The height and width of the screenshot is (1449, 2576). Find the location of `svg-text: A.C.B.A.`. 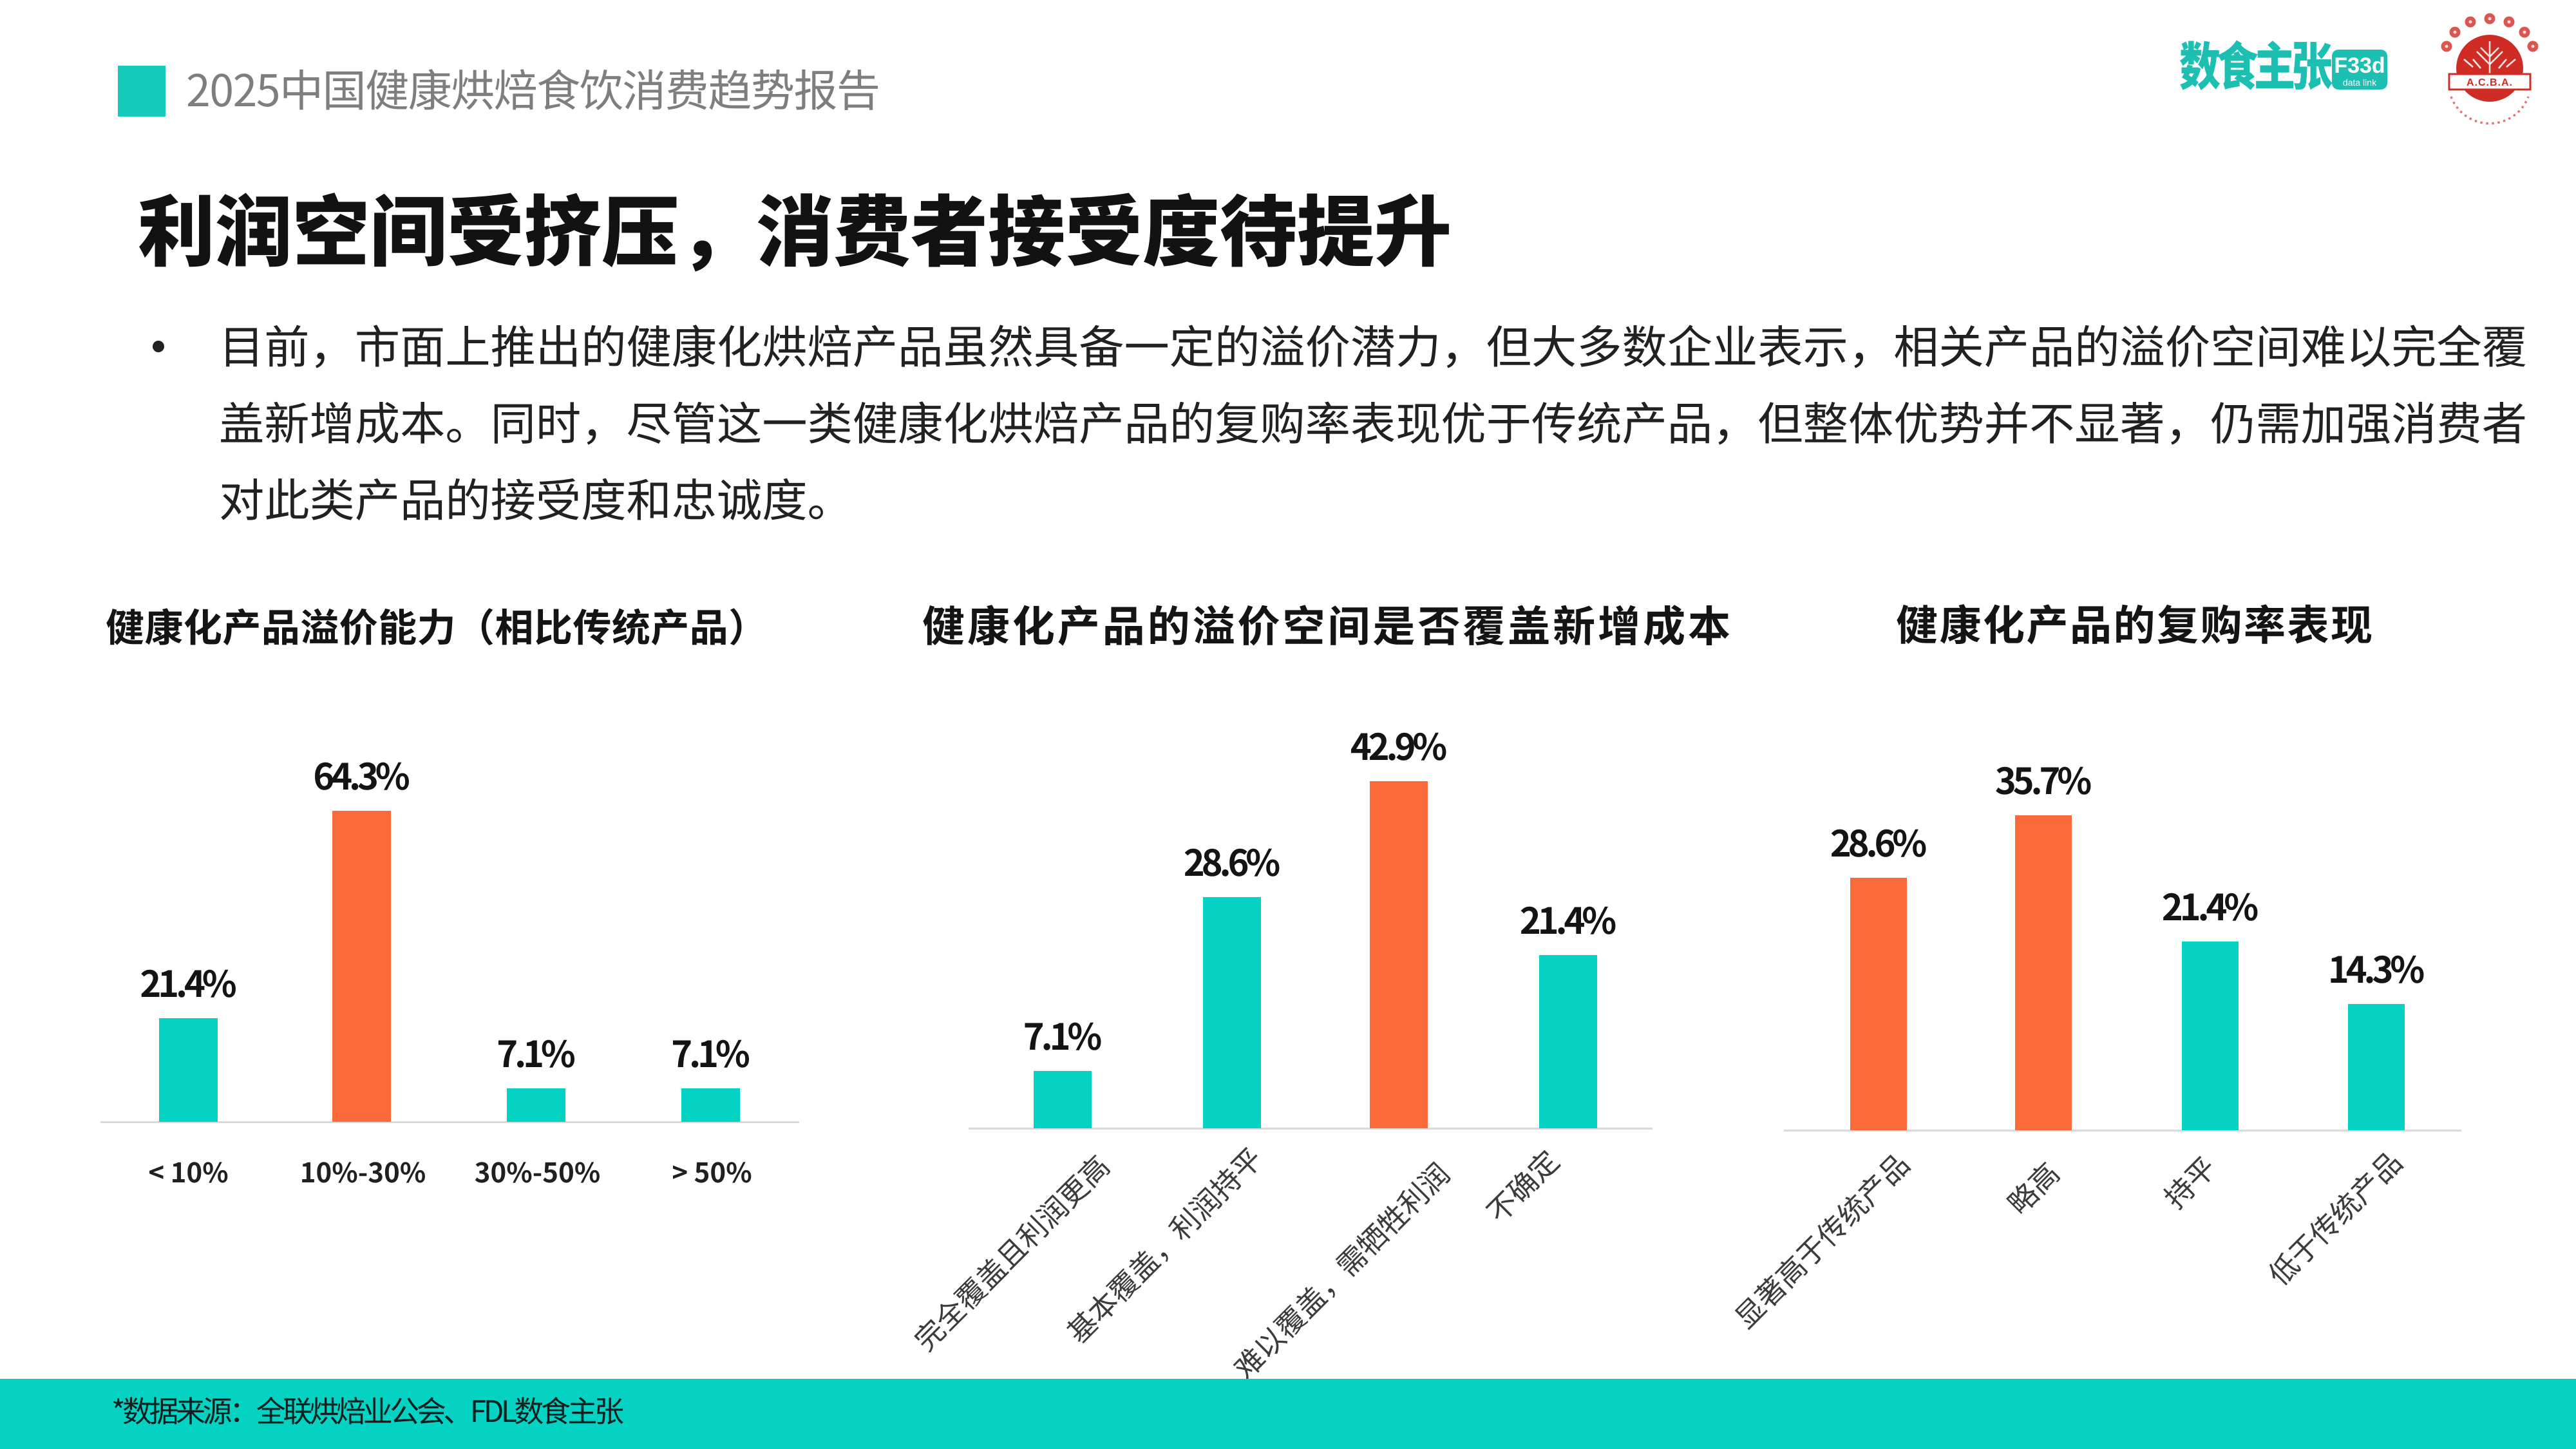

svg-text: A.C.B.A. is located at coordinates (2490, 83).